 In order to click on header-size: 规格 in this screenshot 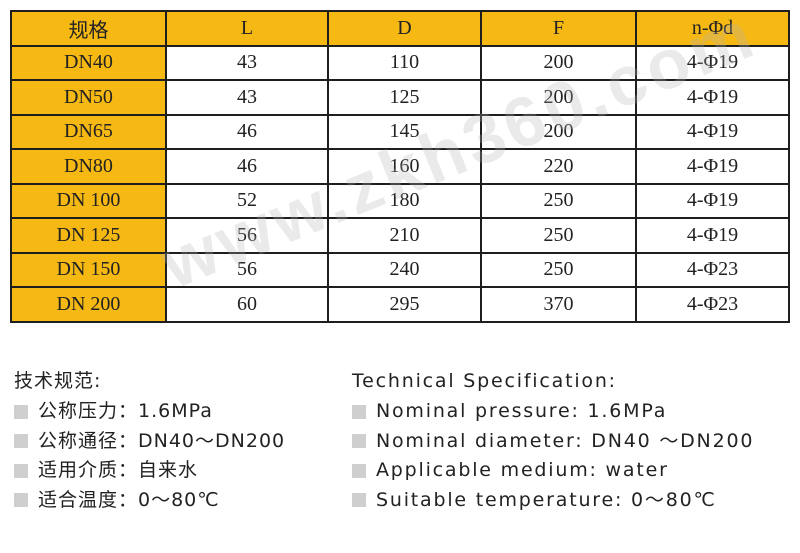, I will do `click(88, 28)`.